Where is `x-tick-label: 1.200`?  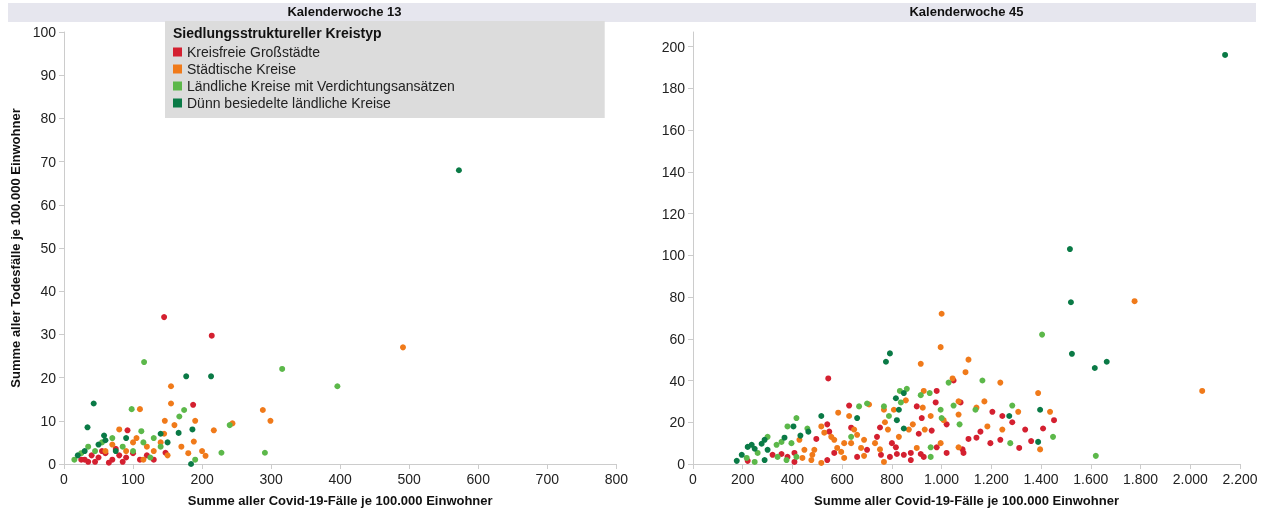
x-tick-label: 1.200 is located at coordinates (991, 479).